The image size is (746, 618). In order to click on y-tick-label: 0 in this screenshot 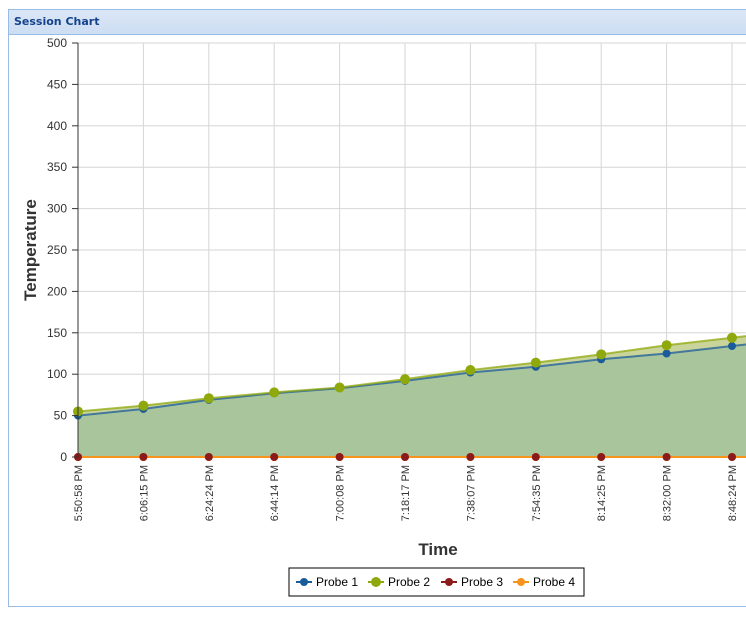, I will do `click(63, 457)`.